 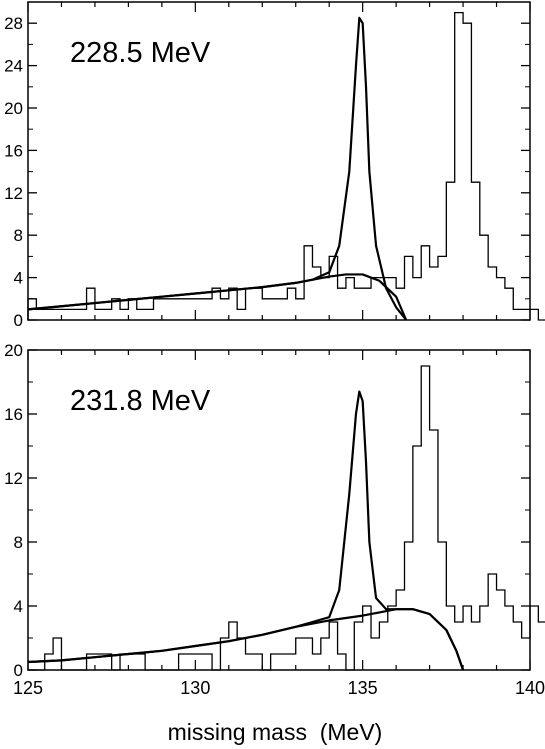 I want to click on x-axis-label: missing mass (MeV), so click(x=275, y=732).